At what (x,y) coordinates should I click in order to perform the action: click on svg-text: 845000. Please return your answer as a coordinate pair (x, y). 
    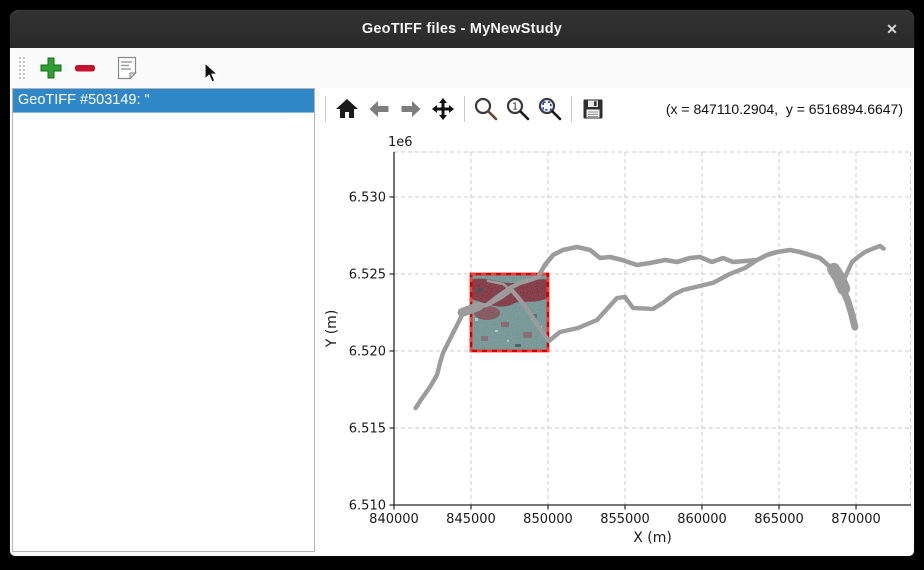
    Looking at the image, I should click on (471, 519).